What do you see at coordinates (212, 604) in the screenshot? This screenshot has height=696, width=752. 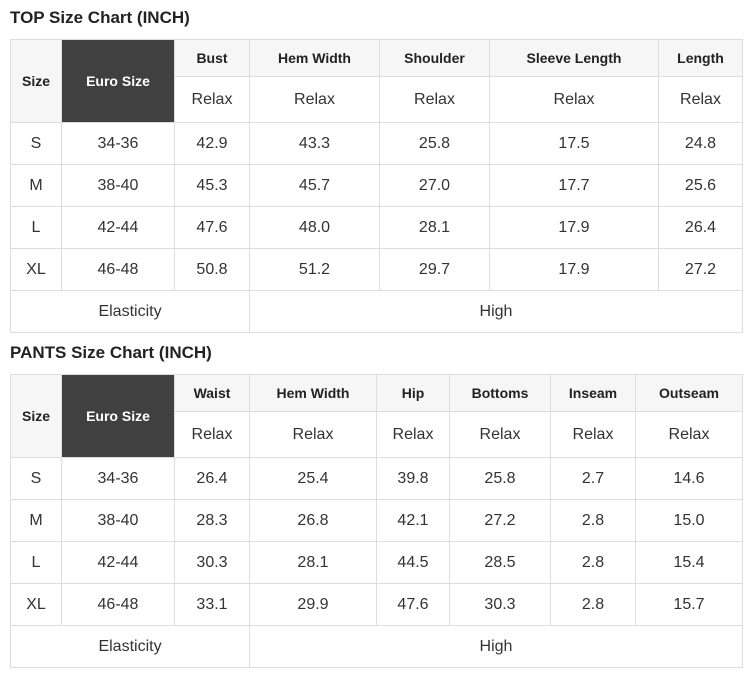 I see `measure-value-cell: 33.1` at bounding box center [212, 604].